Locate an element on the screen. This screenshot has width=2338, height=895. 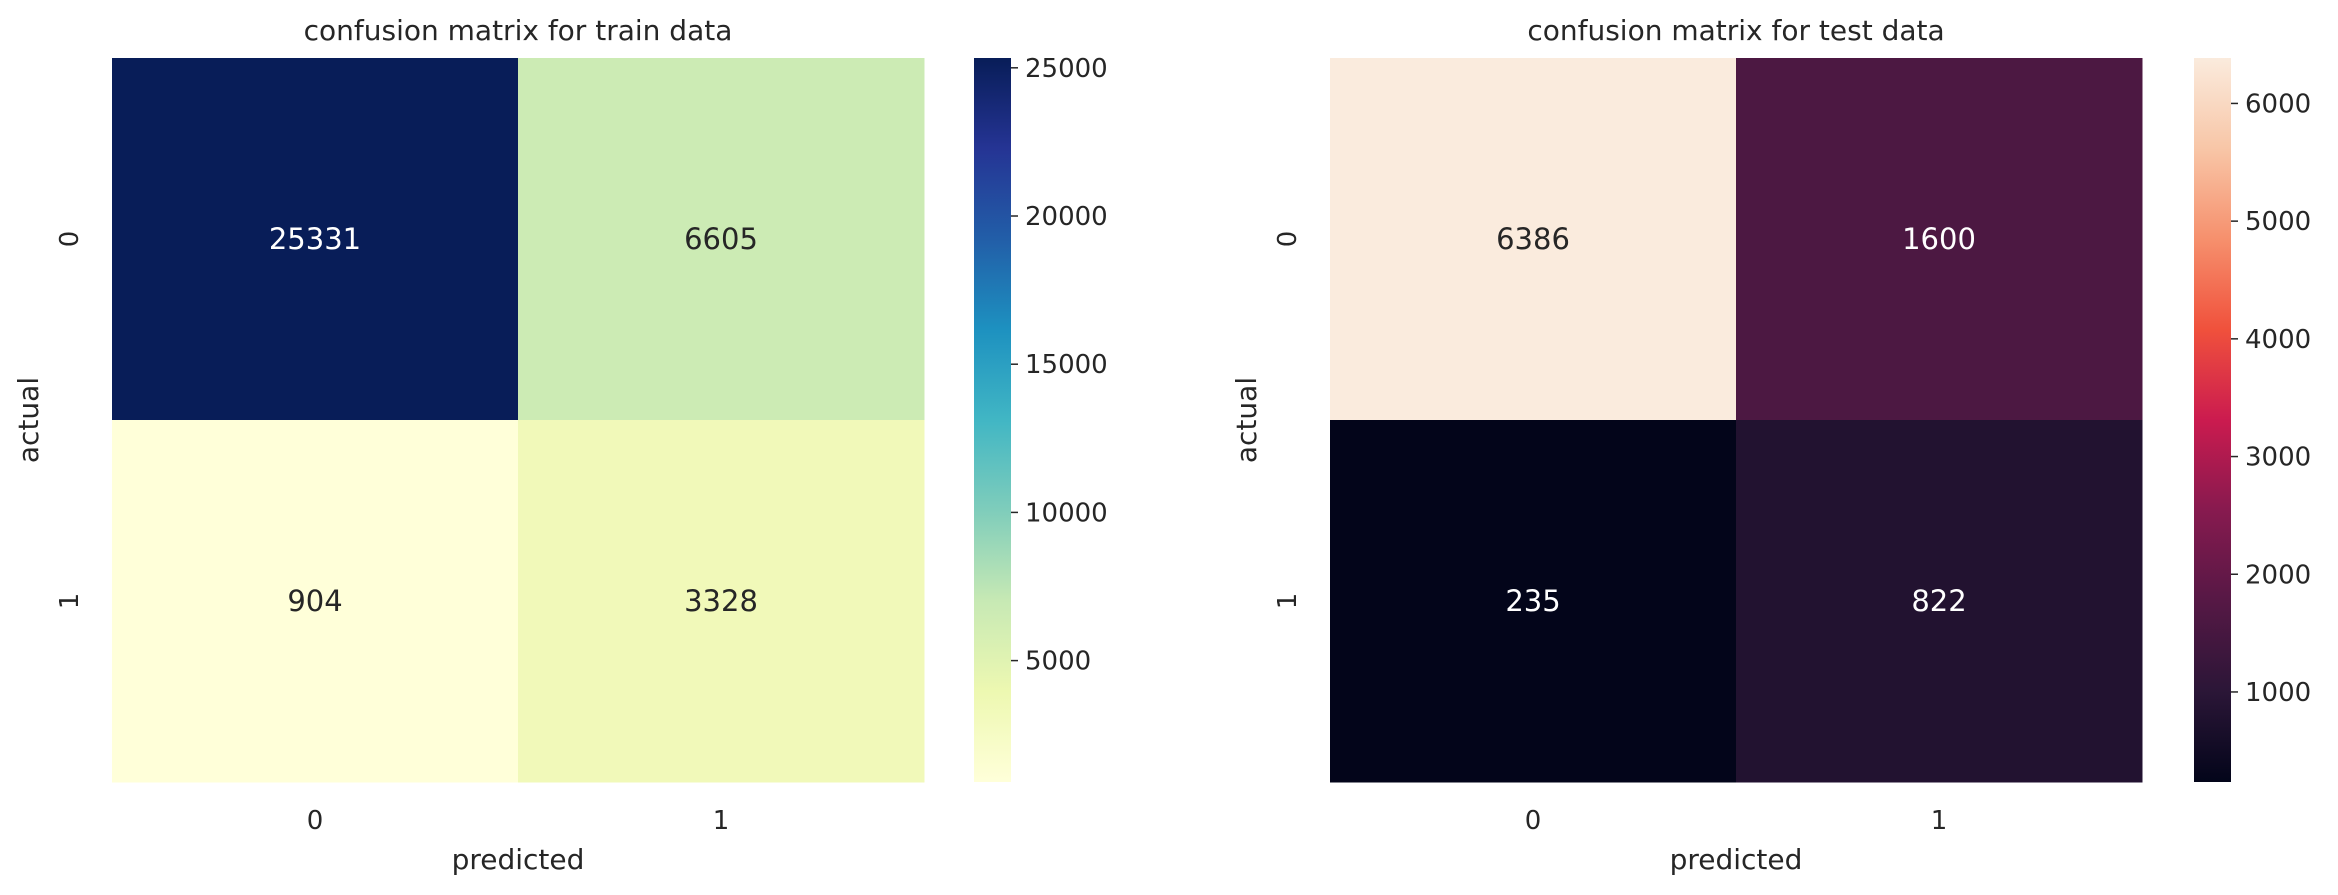
cell-value-label: 1600 is located at coordinates (1939, 239).